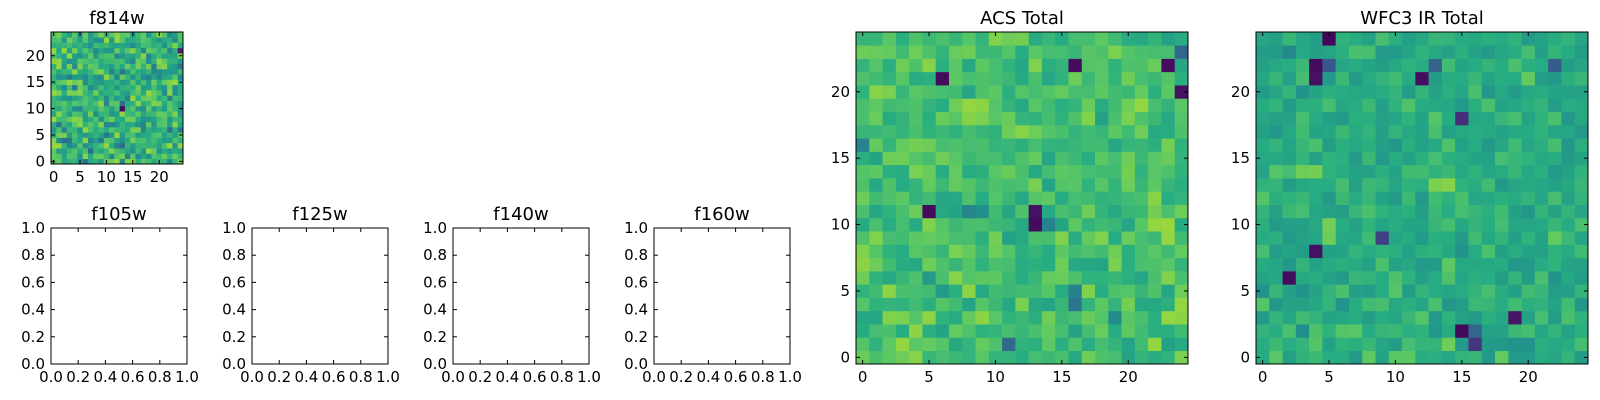  I want to click on x-tick-label: 10, so click(106, 177).